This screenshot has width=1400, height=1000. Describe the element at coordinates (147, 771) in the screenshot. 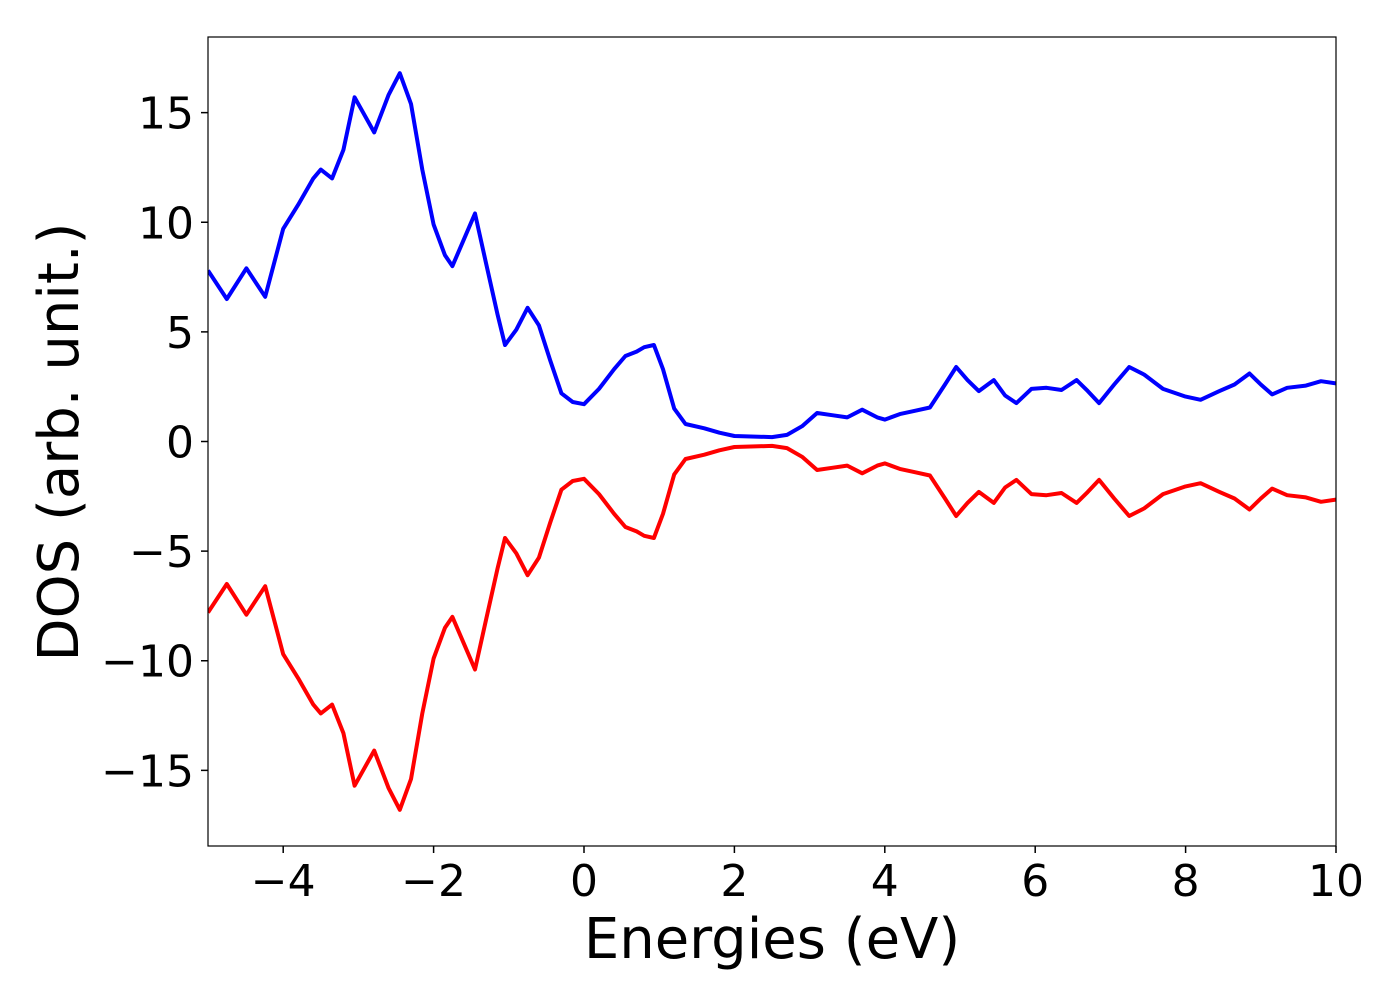

I see `y-tick-label: −15` at that location.